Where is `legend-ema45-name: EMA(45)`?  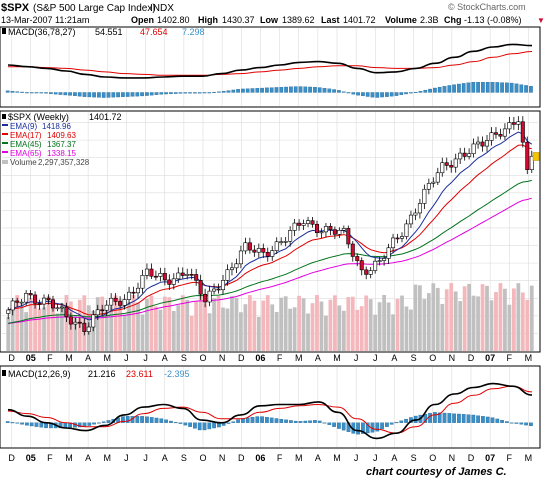
legend-ema45-name: EMA(45) is located at coordinates (26, 144).